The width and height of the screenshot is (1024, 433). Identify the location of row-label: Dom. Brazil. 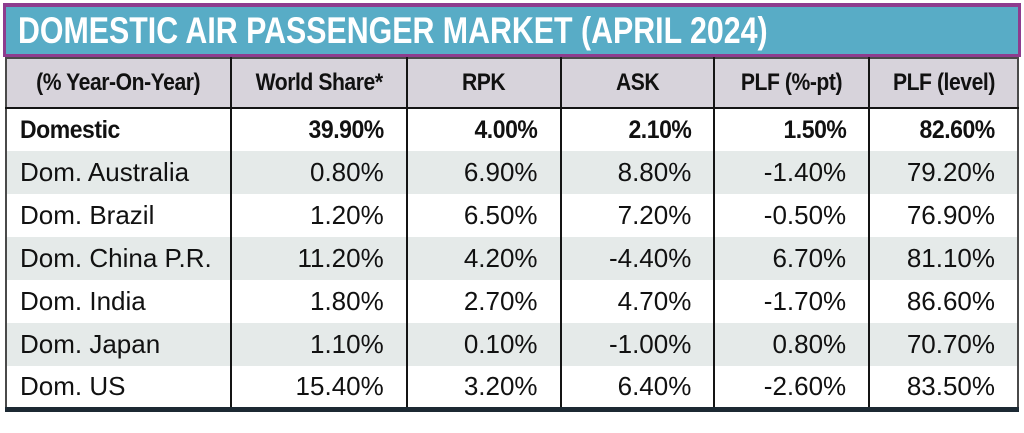
(87, 215).